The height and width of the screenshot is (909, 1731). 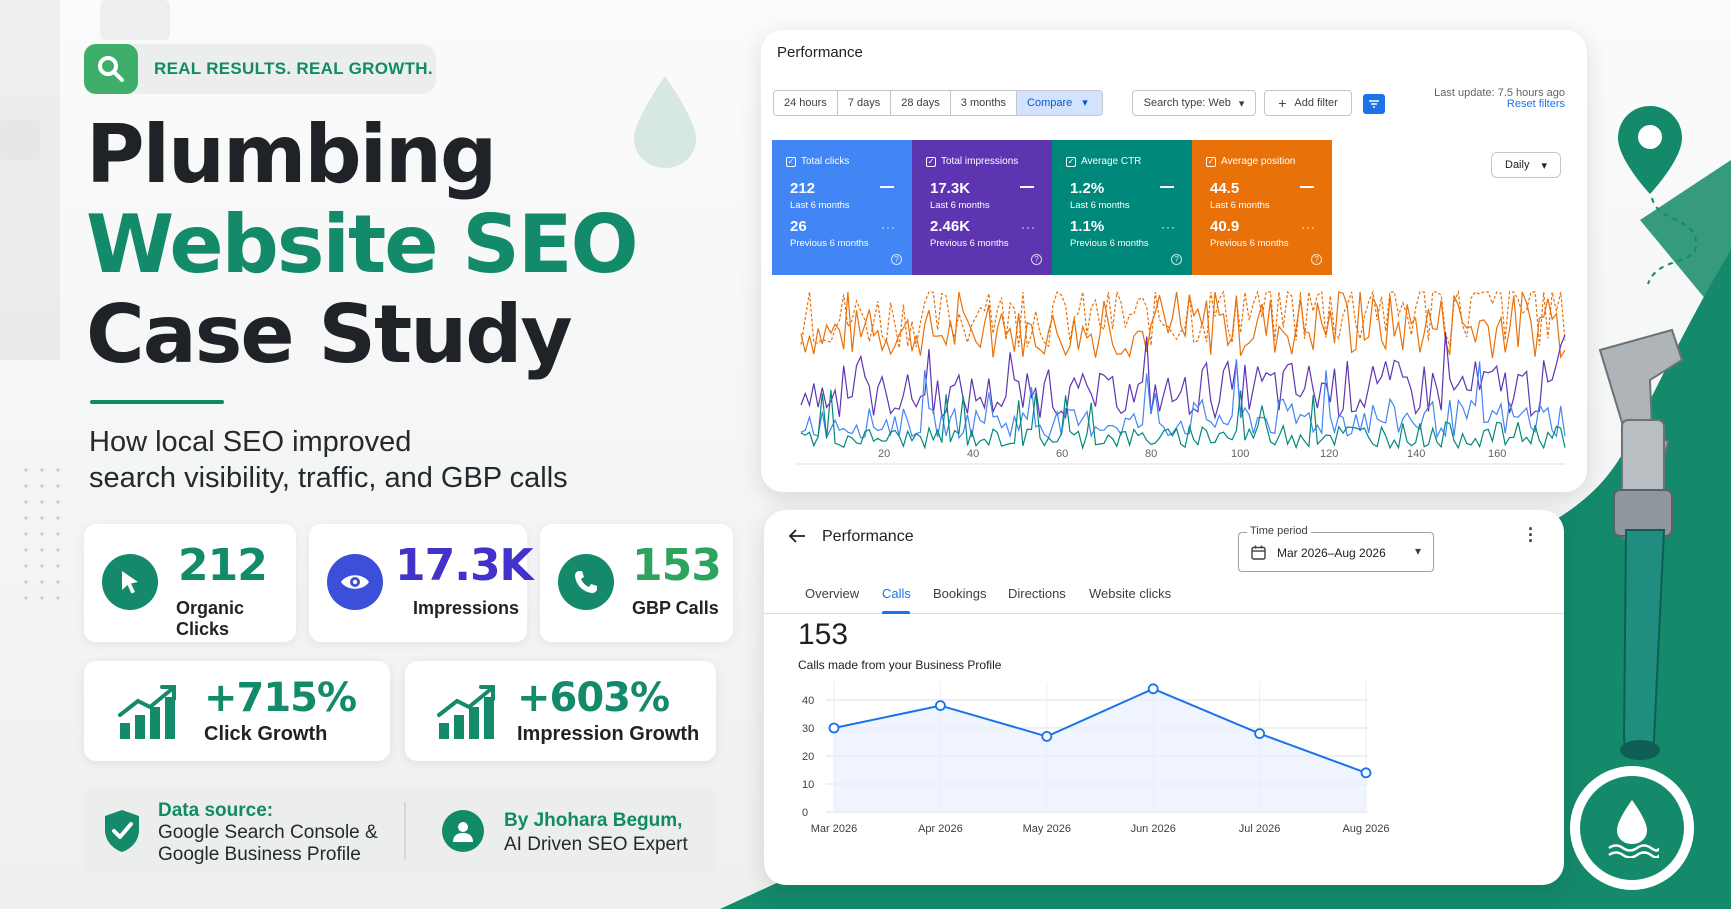 I want to click on range-3-months: 3 months, so click(x=984, y=103).